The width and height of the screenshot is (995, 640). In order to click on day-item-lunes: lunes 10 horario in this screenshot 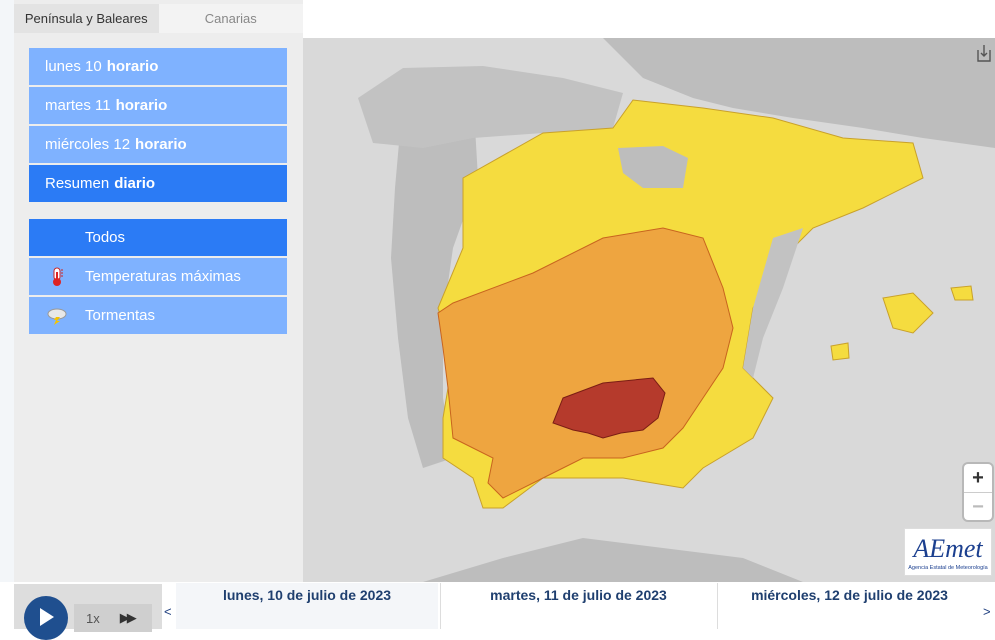, I will do `click(158, 66)`.